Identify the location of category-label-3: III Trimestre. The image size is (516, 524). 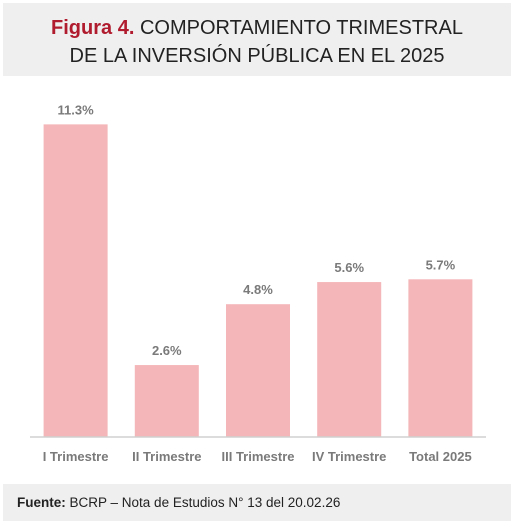
(258, 456).